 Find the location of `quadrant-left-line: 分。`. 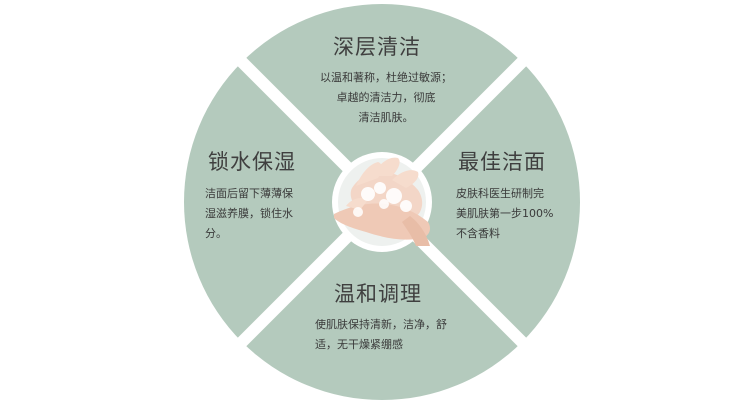

quadrant-left-line: 分。 is located at coordinates (216, 233).